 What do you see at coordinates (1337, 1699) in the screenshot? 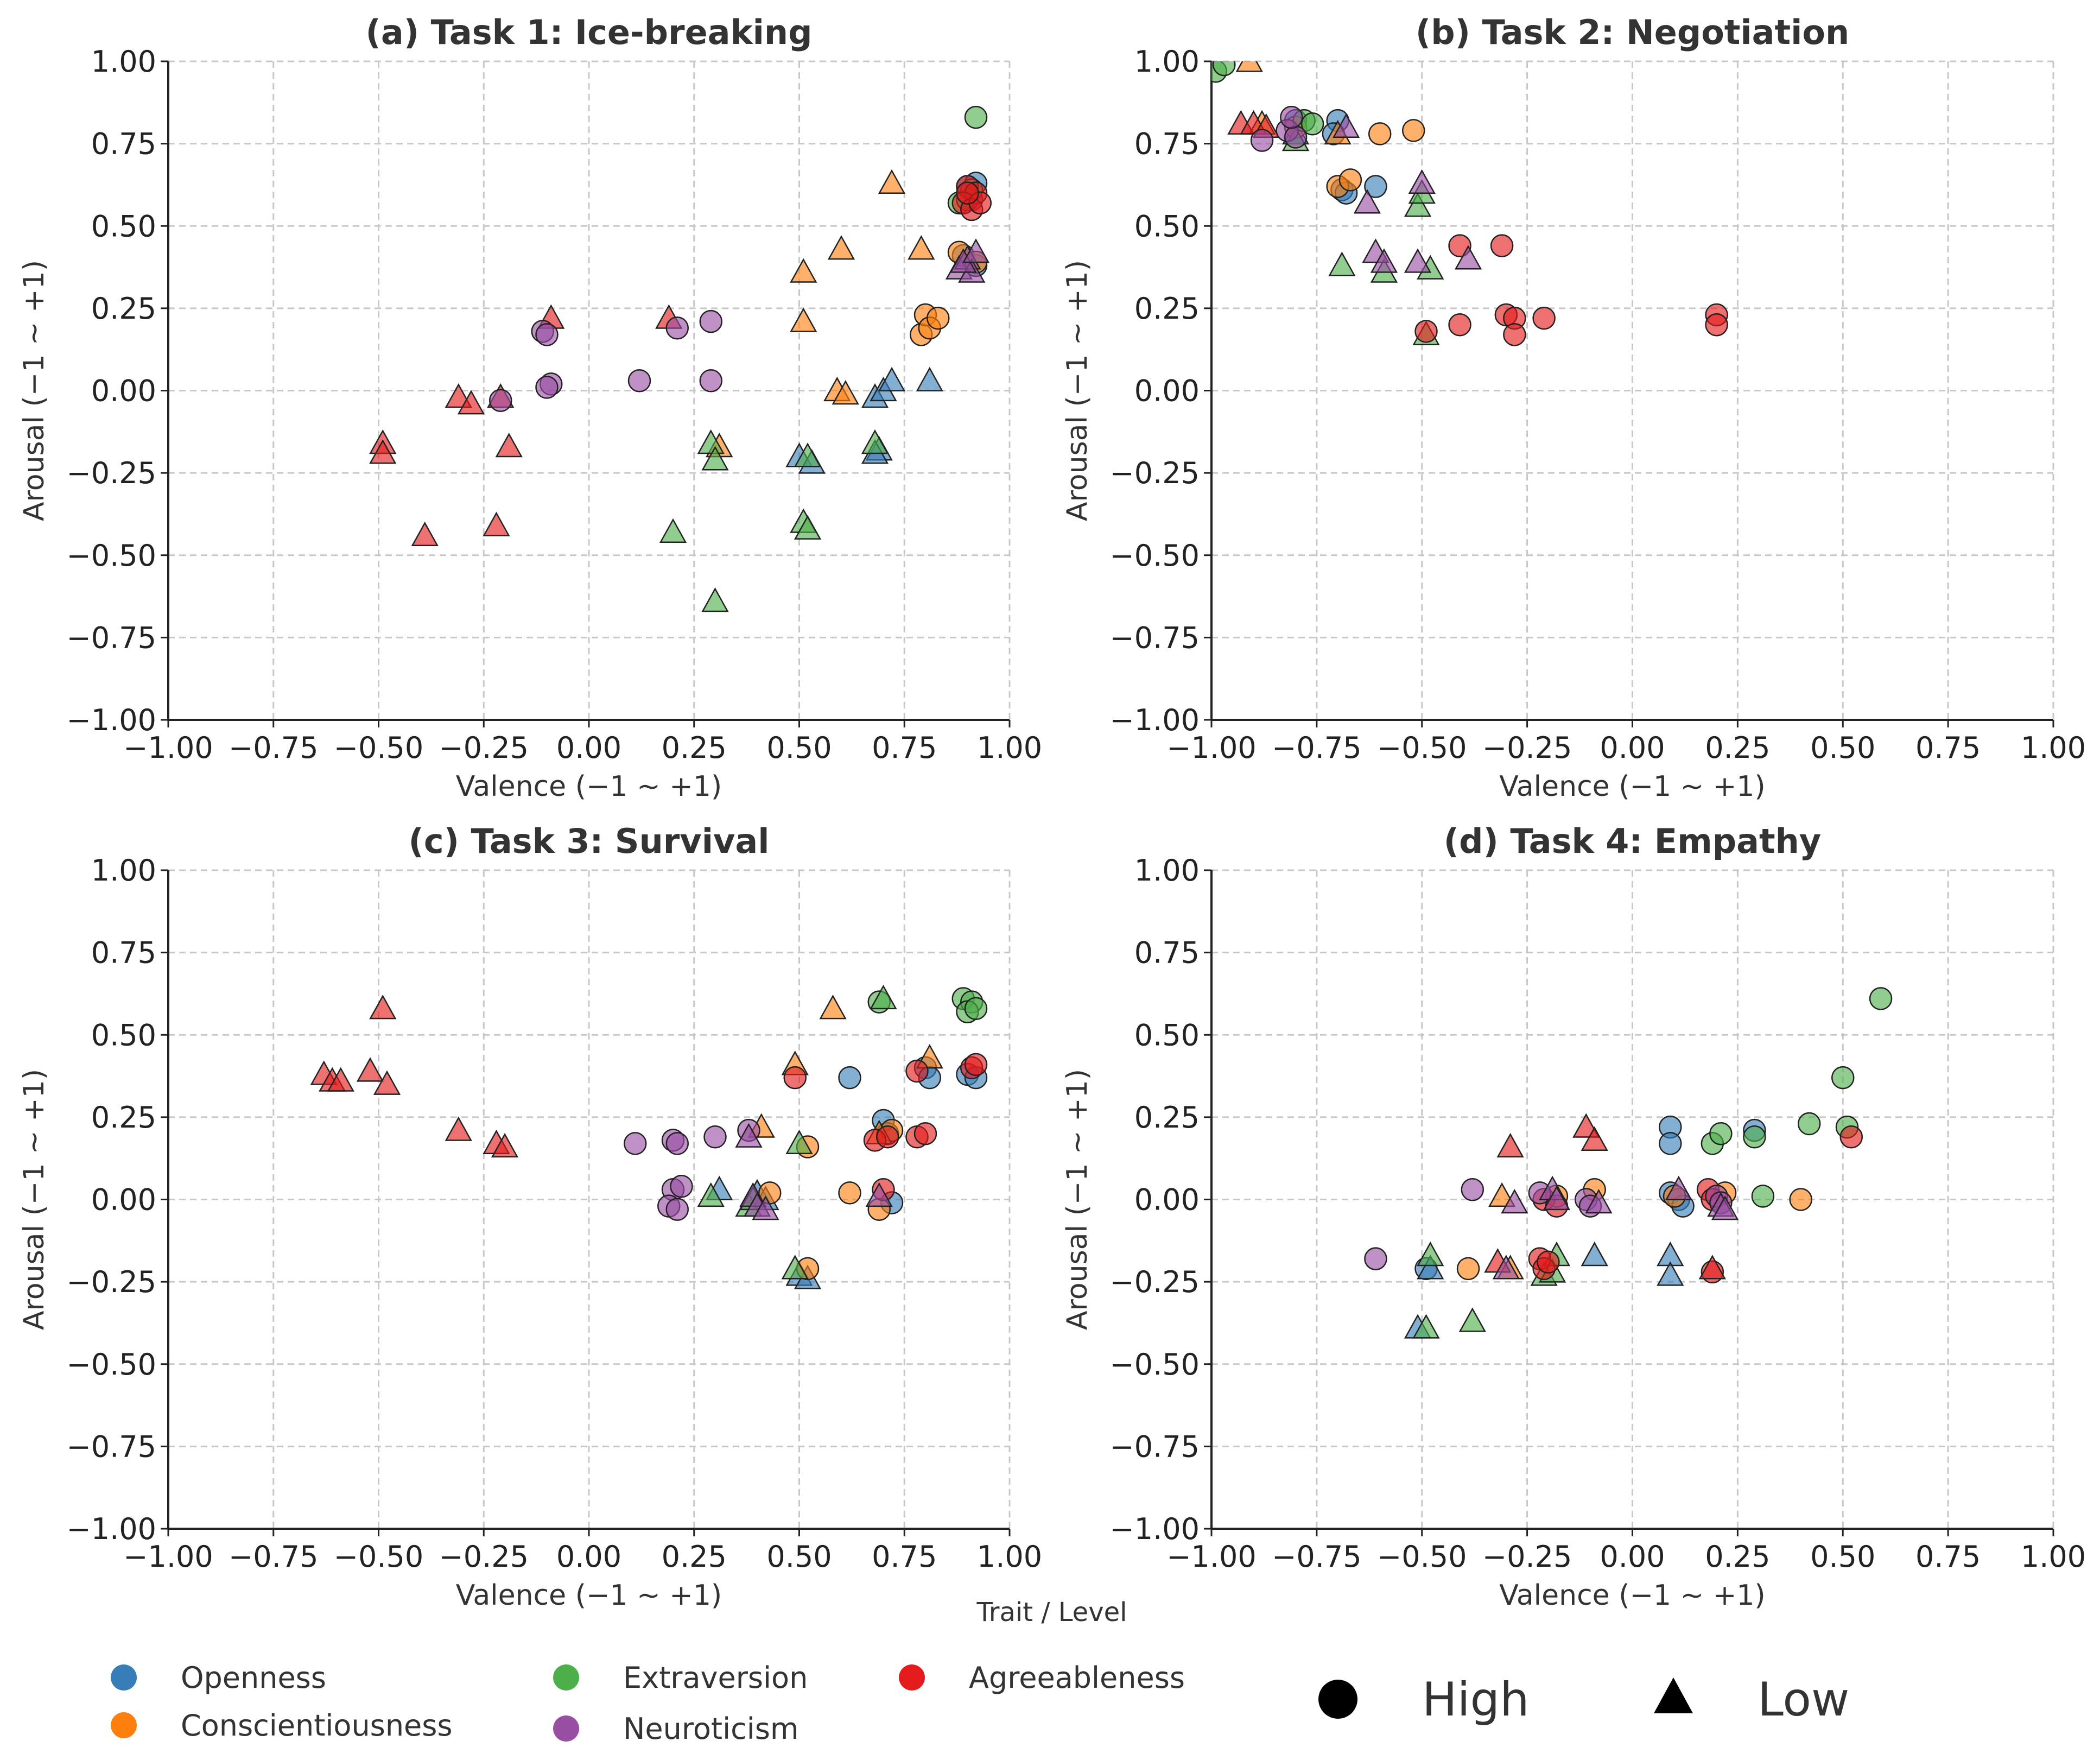
I see `legend-high-marker` at bounding box center [1337, 1699].